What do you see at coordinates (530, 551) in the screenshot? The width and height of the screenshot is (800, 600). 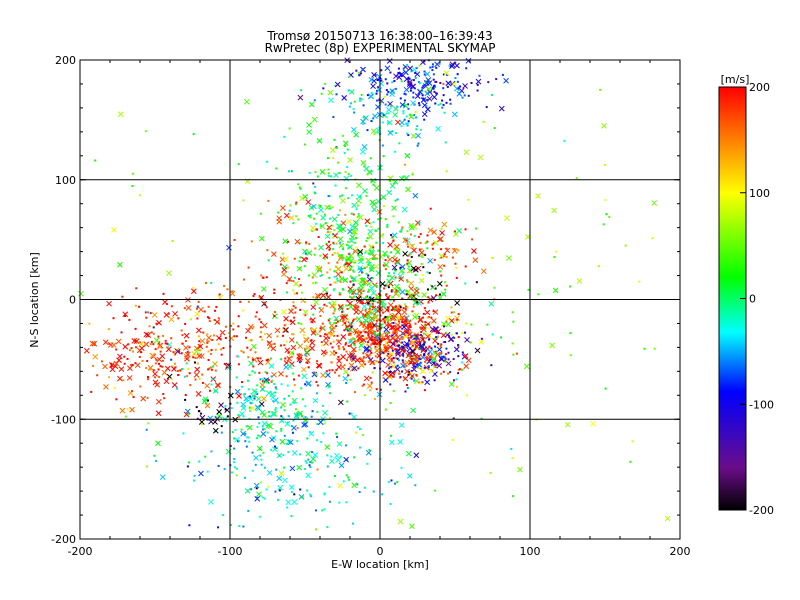 I see `x-tick-label: 100` at bounding box center [530, 551].